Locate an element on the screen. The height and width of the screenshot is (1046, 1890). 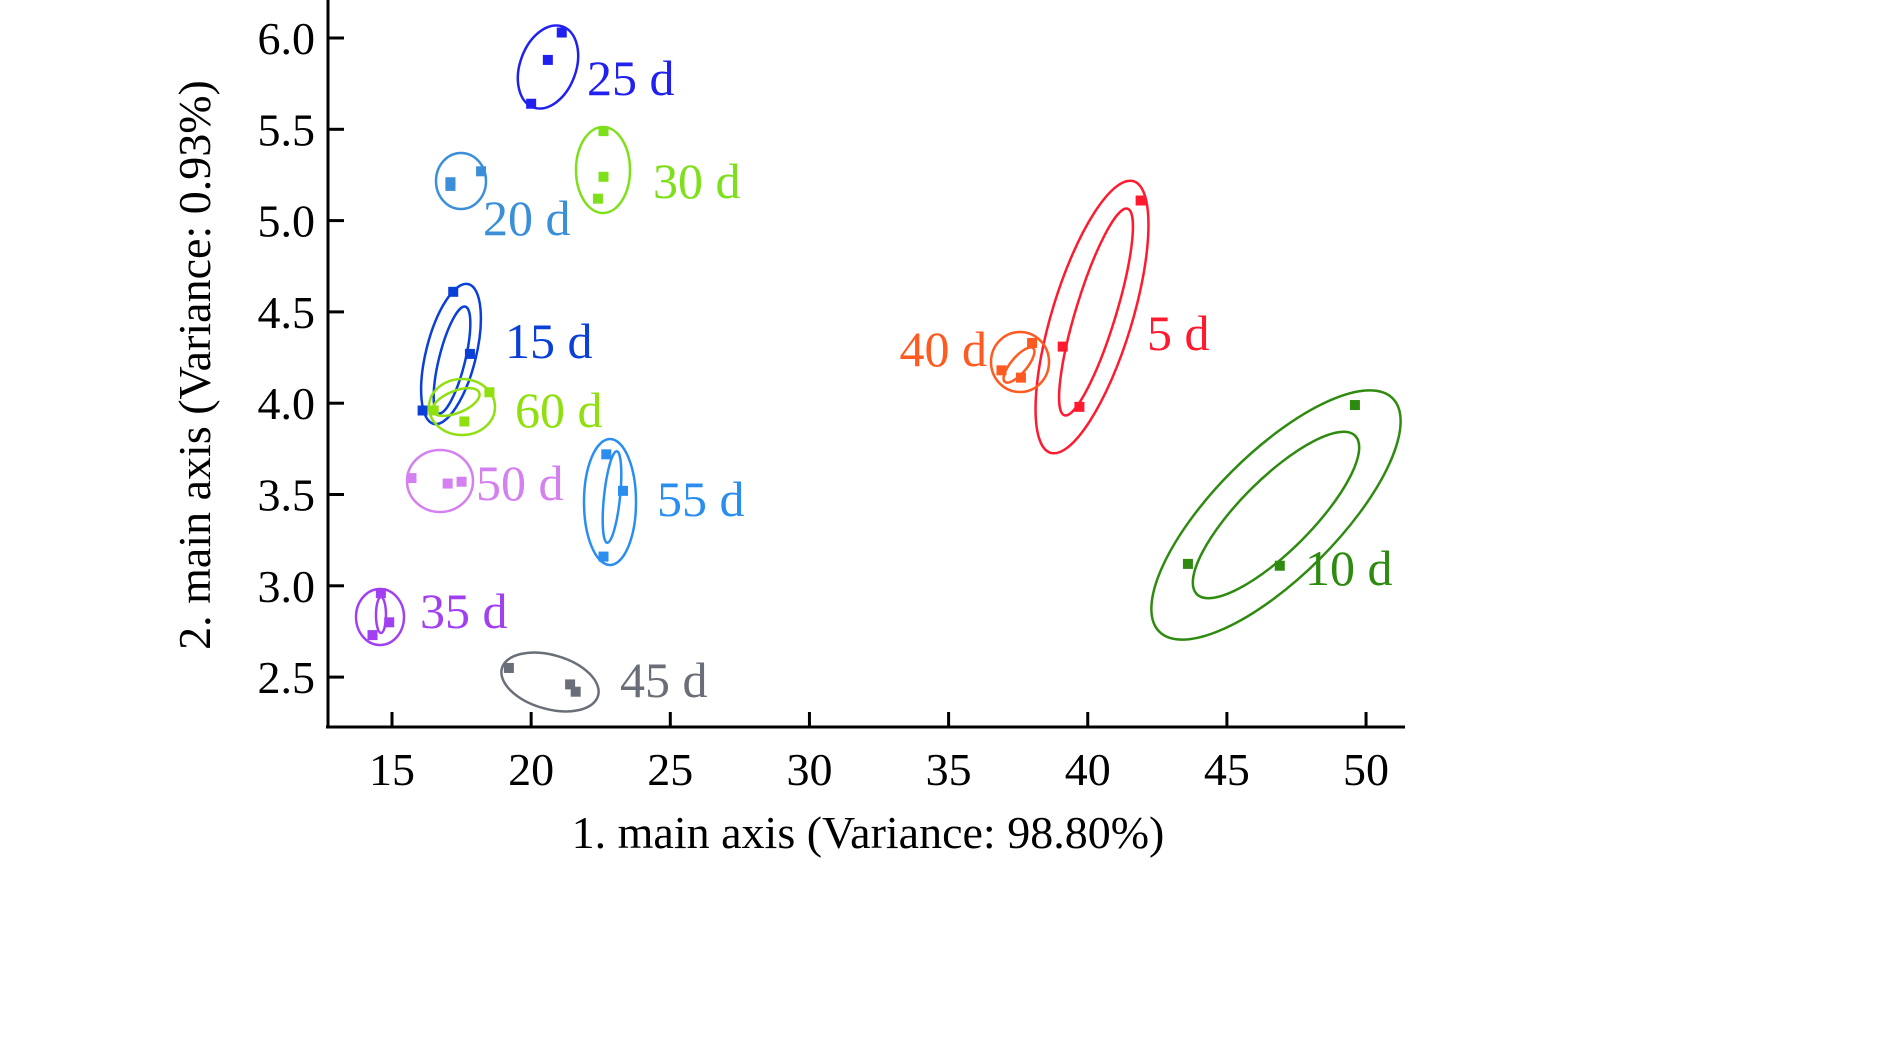
y-axis-label: 2. main axis (Variance: 0.93%) is located at coordinates (194, 365).